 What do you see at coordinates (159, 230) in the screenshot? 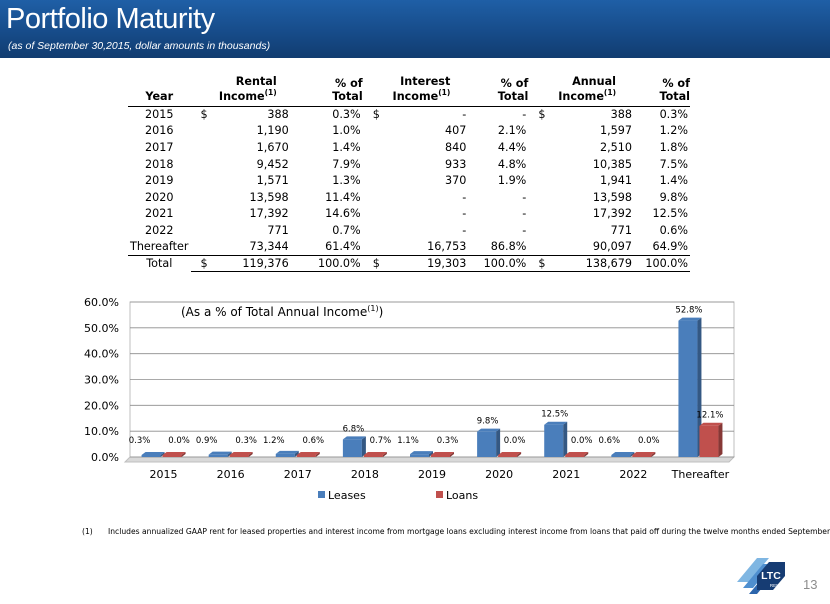
I see `cell-year: 2022` at bounding box center [159, 230].